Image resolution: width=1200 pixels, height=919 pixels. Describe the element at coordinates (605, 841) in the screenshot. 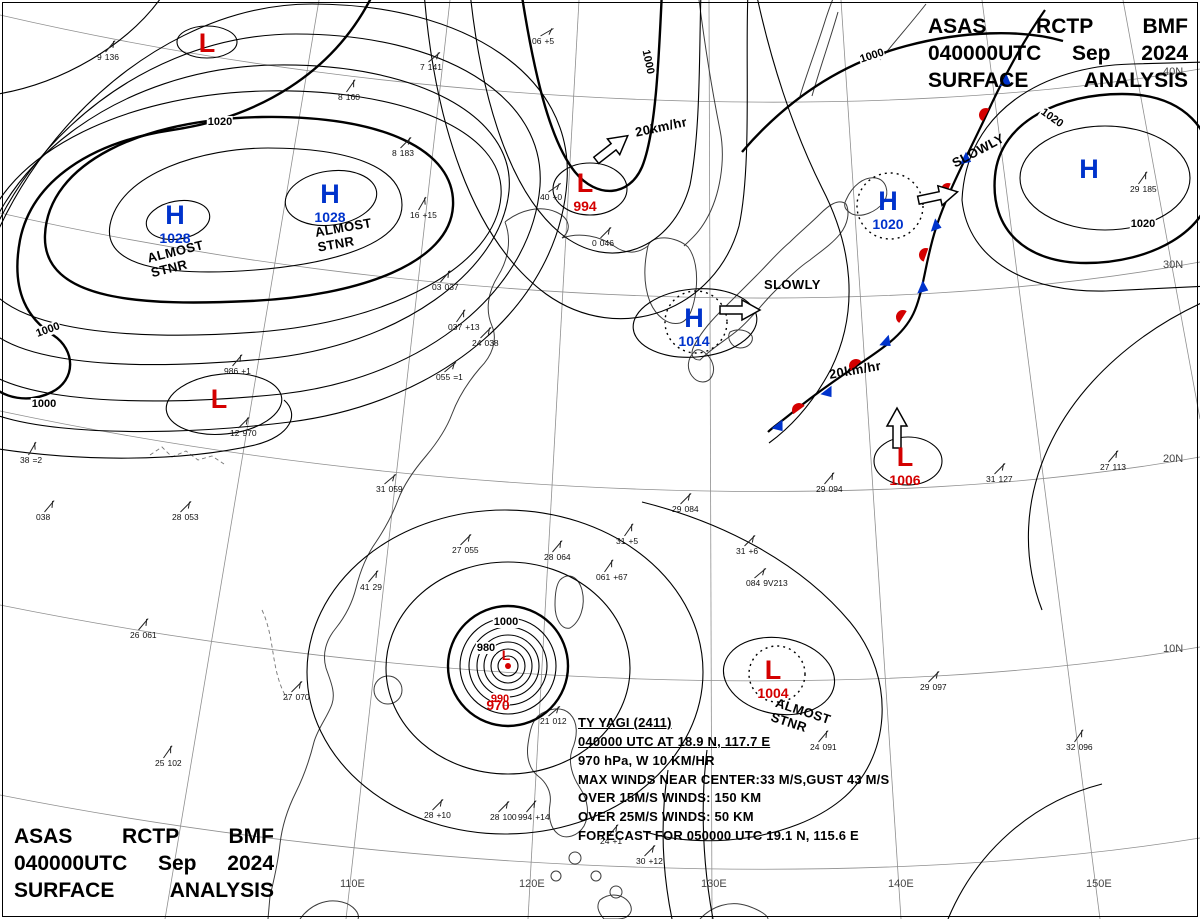

I see `station-value: 24` at that location.